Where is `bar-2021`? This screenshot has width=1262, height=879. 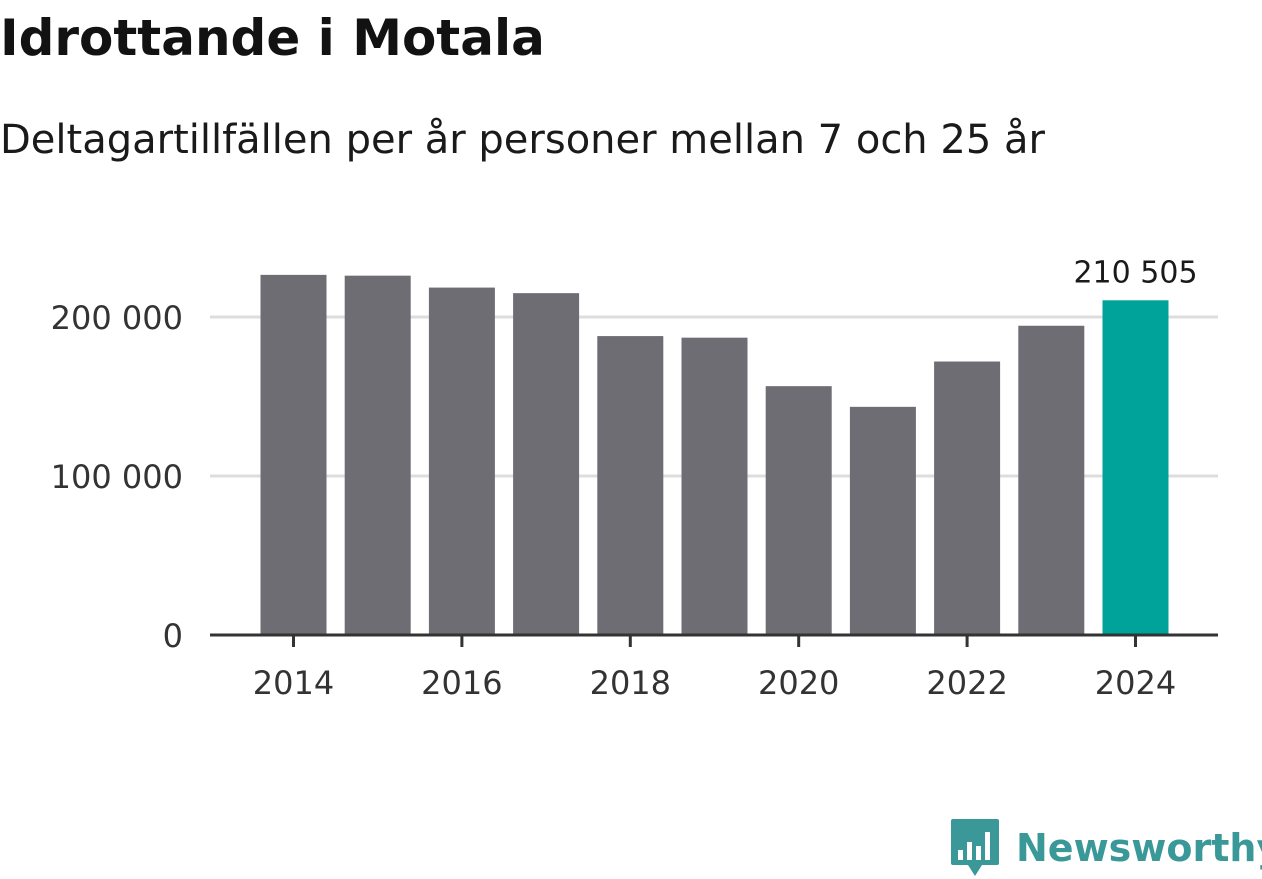 bar-2021 is located at coordinates (882, 520).